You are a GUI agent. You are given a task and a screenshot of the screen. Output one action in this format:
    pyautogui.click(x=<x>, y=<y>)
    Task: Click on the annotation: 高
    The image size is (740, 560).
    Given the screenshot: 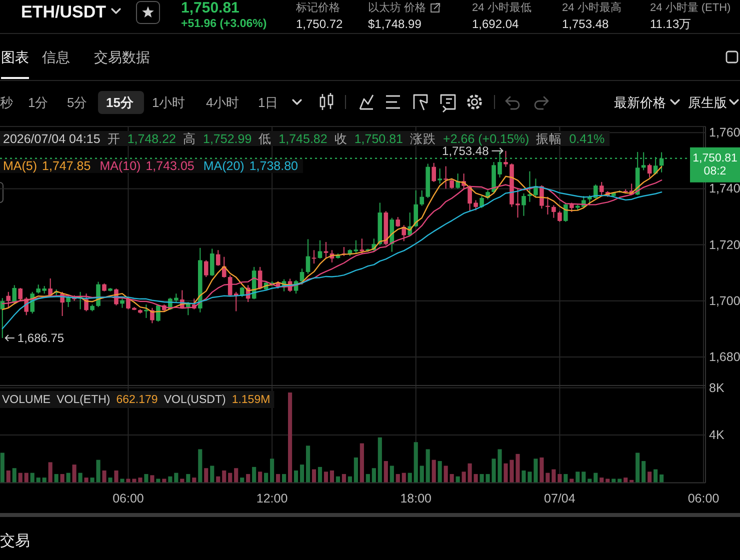 What is the action you would take?
    pyautogui.click(x=189, y=138)
    